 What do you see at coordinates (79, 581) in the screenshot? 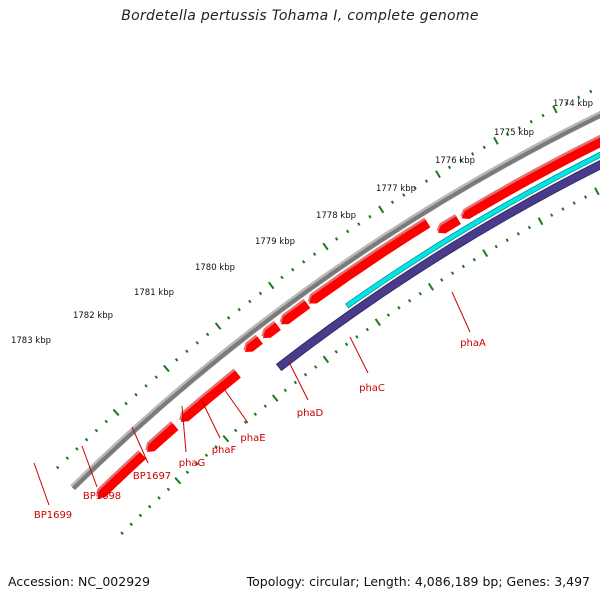
I see `accession-text: Accession: NC_002929` at bounding box center [79, 581].